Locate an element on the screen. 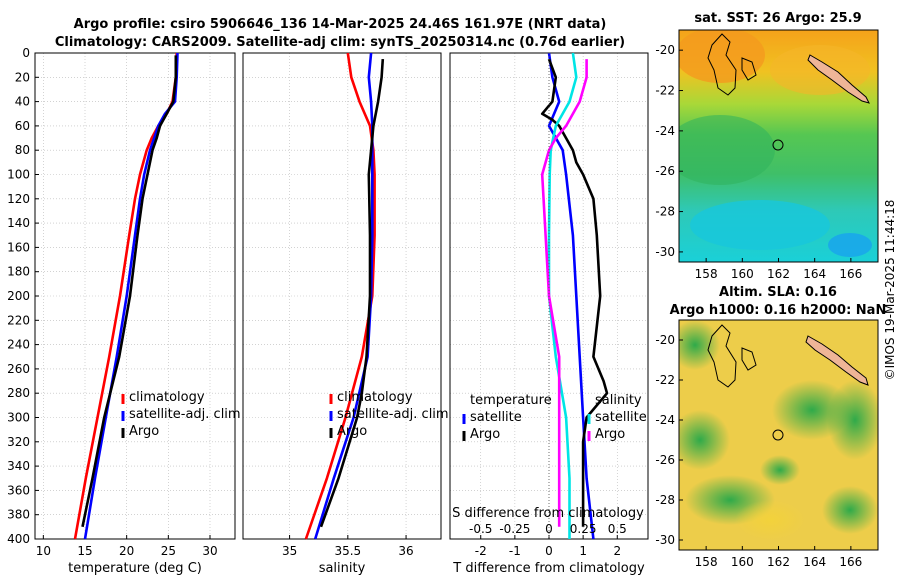 The width and height of the screenshot is (900, 580). x-axis-label: T difference from climatology is located at coordinates (548, 568).